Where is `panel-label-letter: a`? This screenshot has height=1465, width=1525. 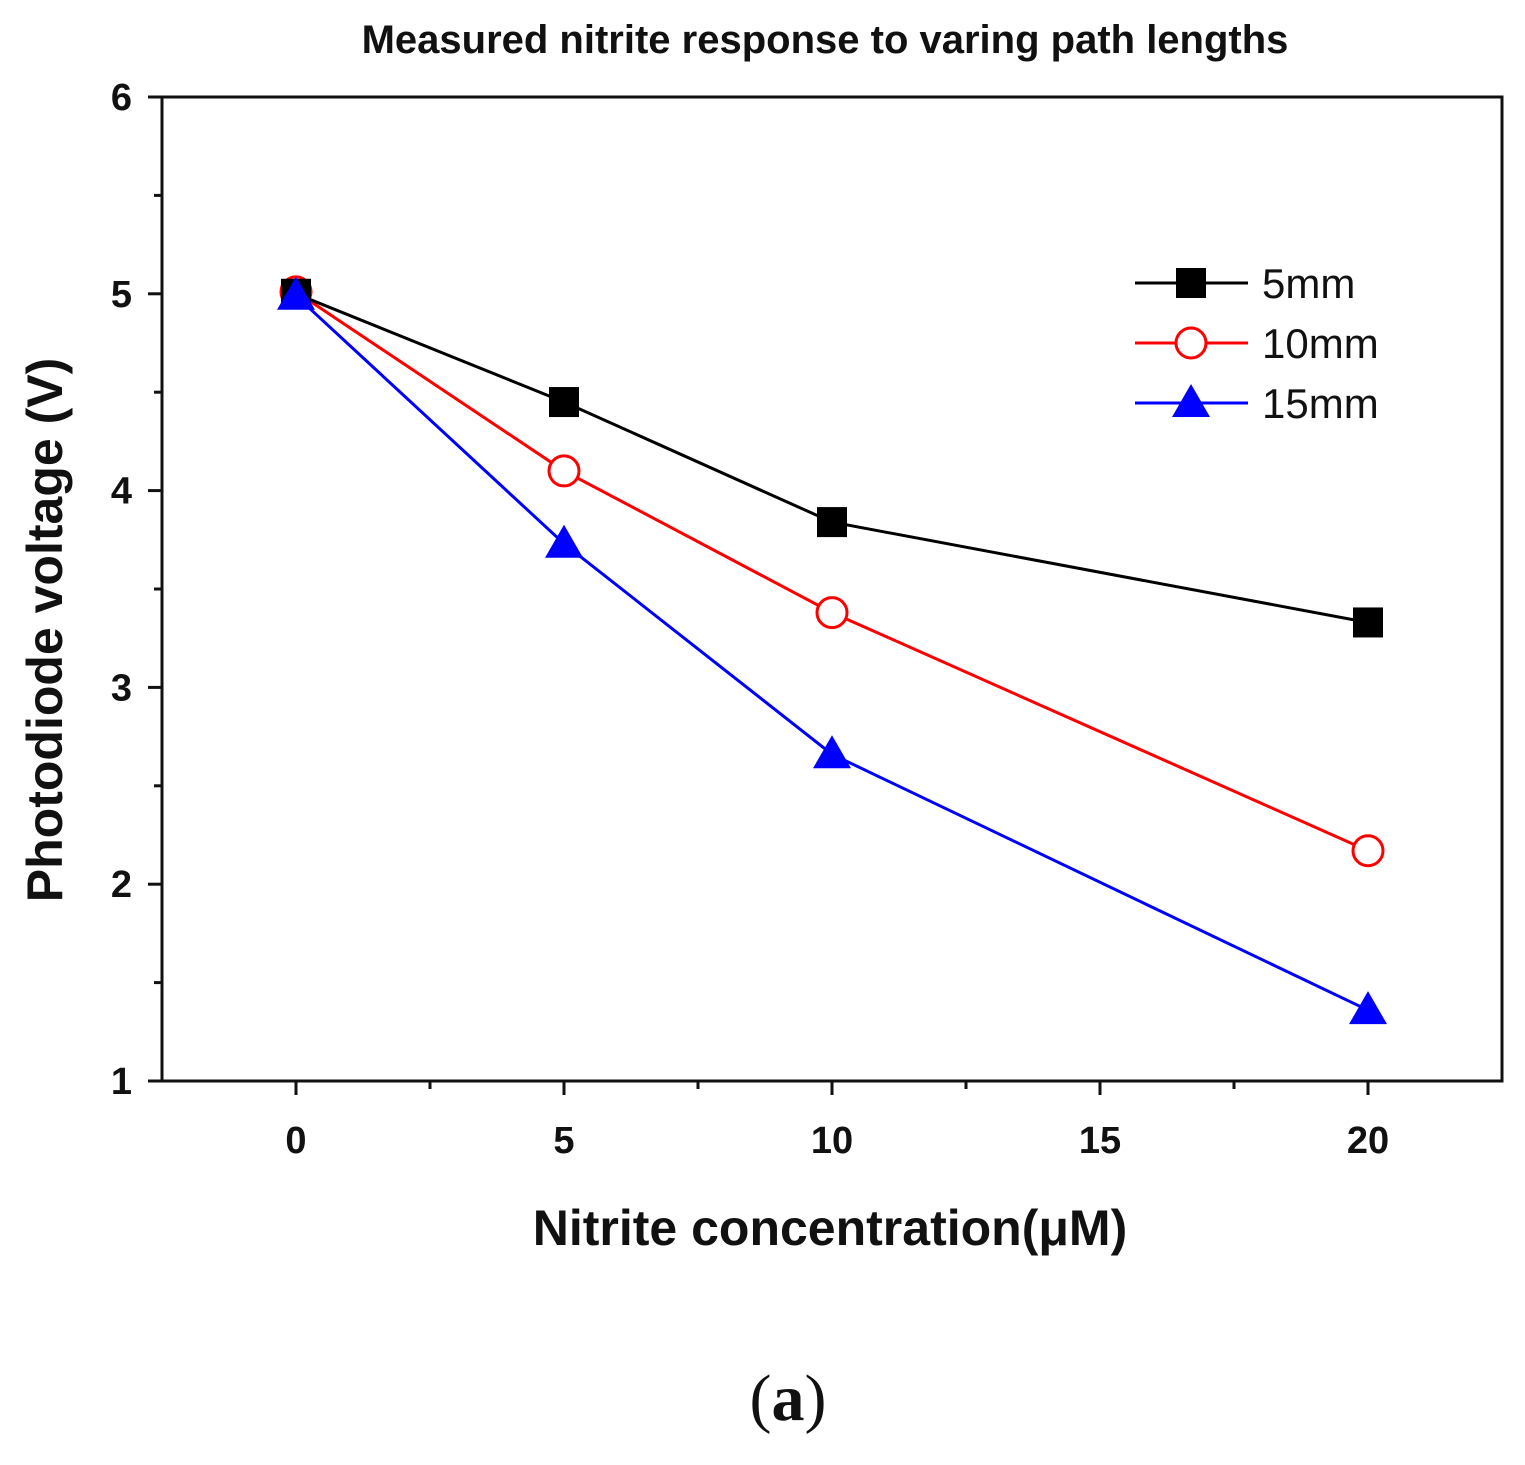 panel-label-letter: a is located at coordinates (788, 1398).